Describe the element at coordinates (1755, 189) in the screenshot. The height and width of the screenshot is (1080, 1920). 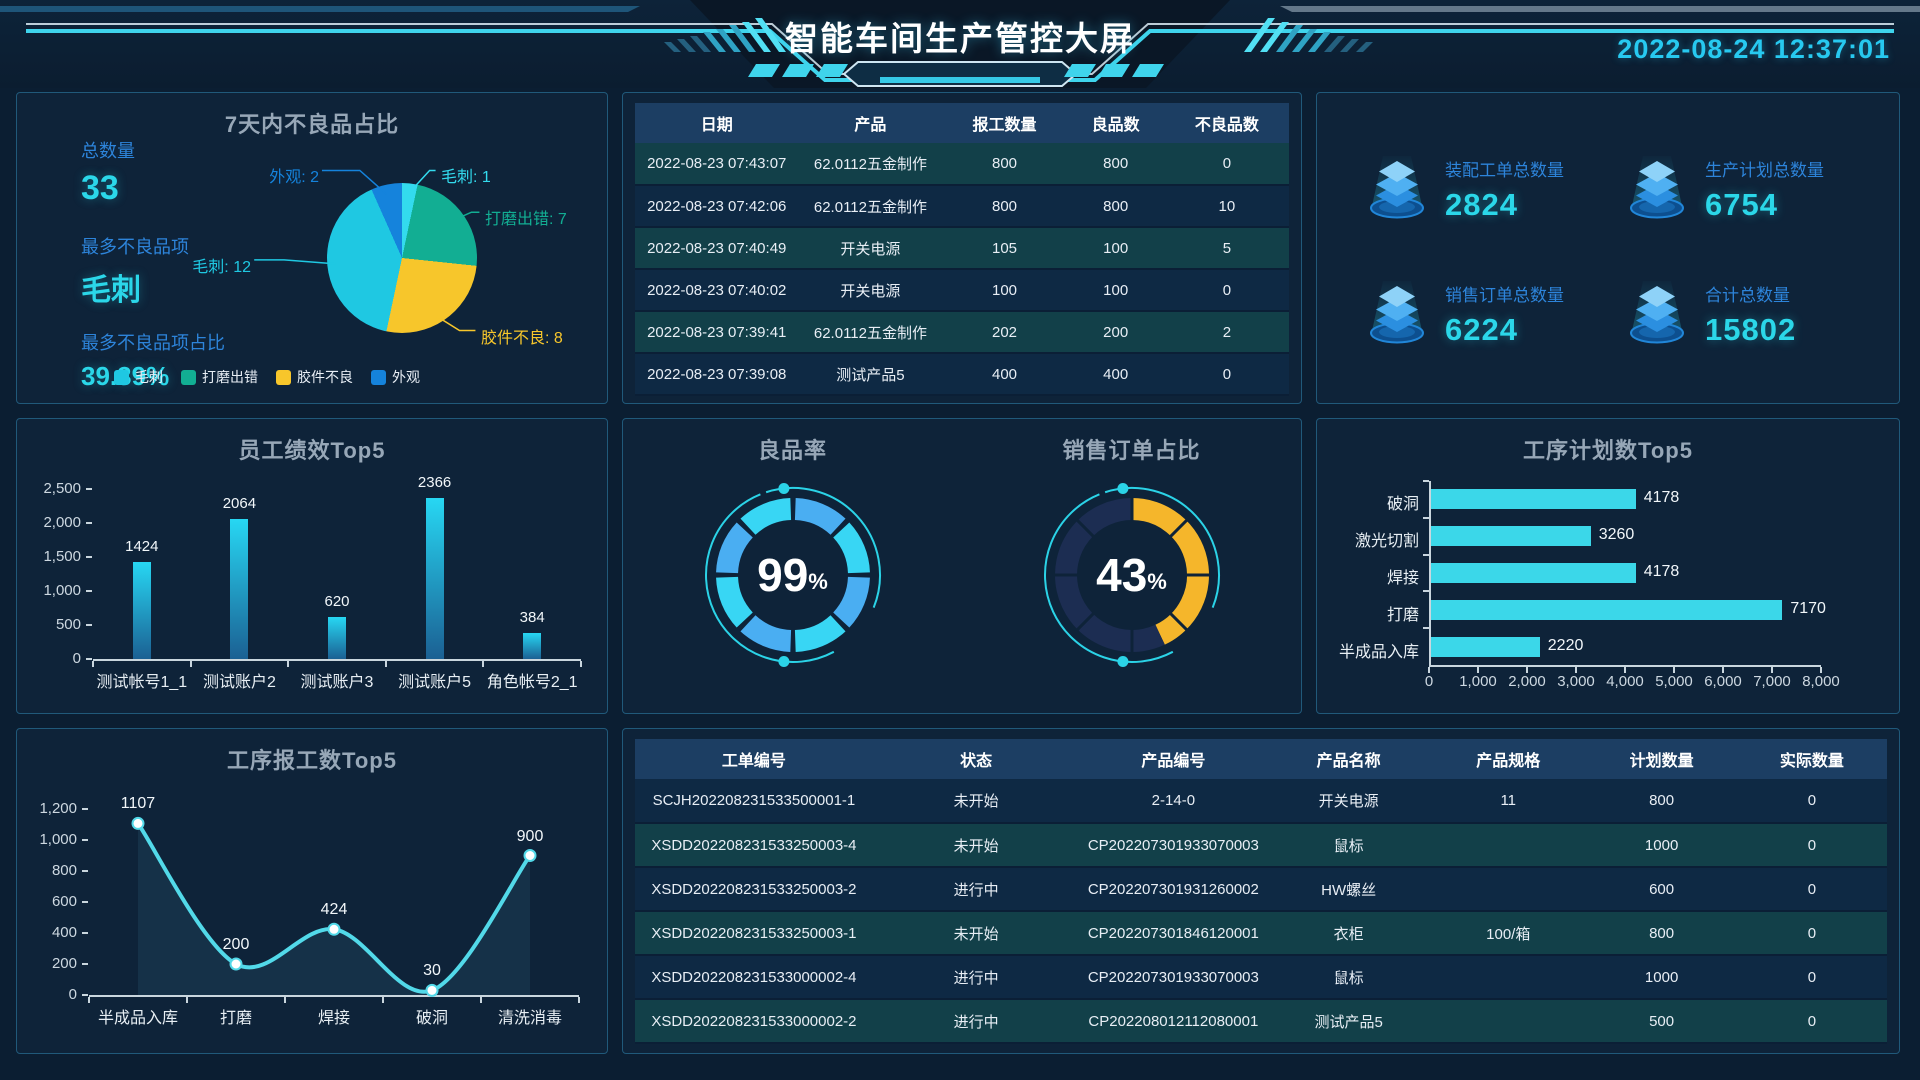
I see `stat-card: 生产计划总数量 6754` at that location.